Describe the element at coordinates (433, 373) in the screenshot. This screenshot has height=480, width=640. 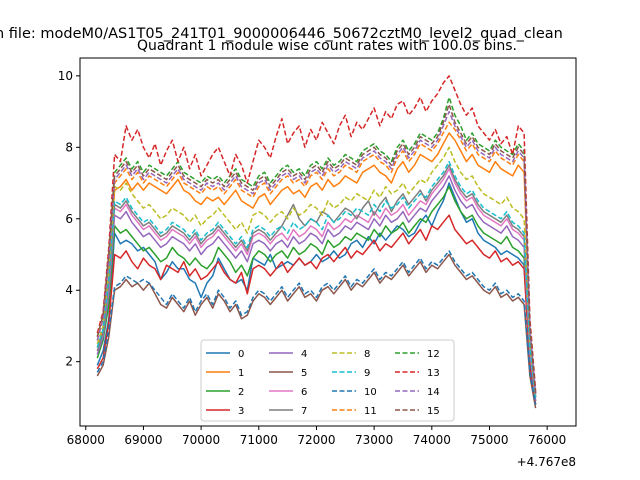
I see `legend-label-13: 13` at that location.